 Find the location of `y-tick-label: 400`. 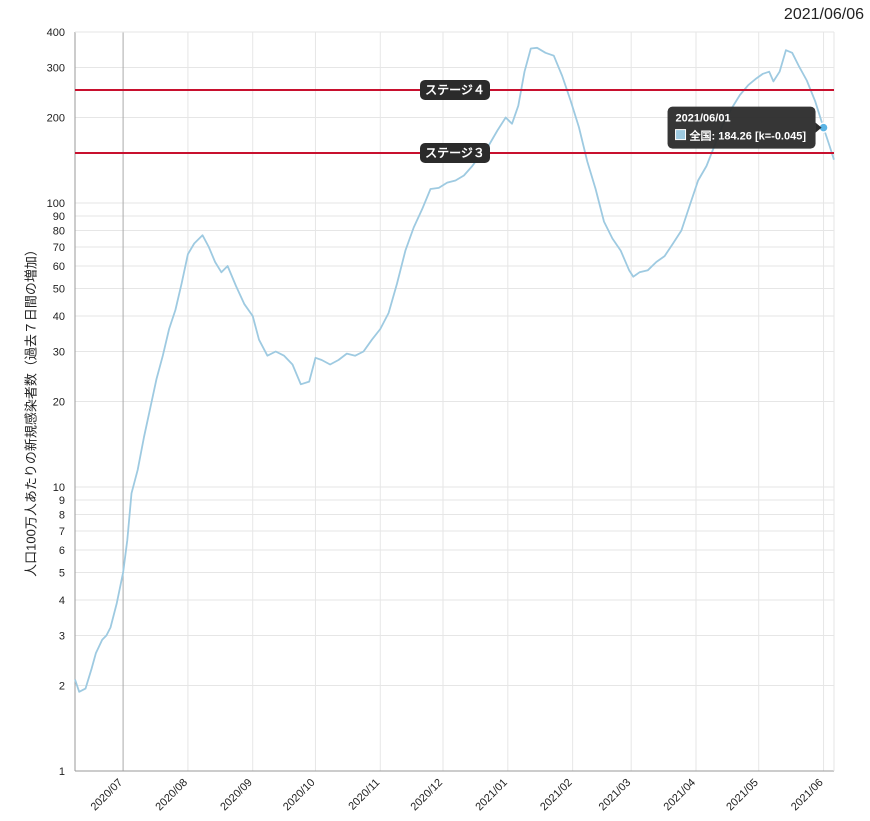

y-tick-label: 400 is located at coordinates (56, 33).